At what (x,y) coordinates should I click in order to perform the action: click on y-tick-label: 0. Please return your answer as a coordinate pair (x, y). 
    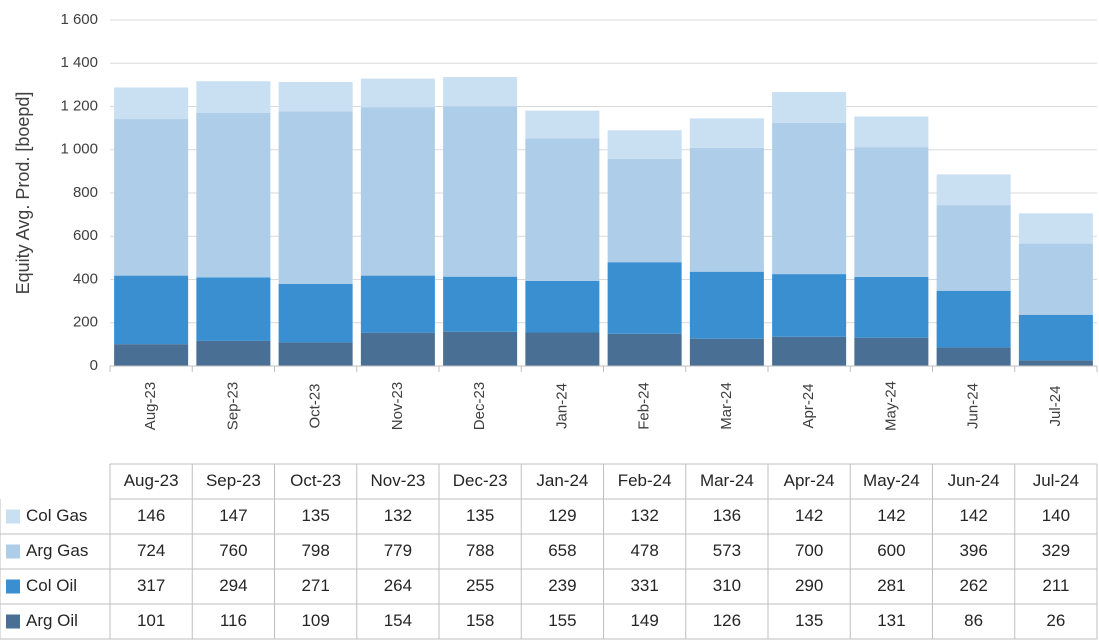
    Looking at the image, I should click on (94, 365).